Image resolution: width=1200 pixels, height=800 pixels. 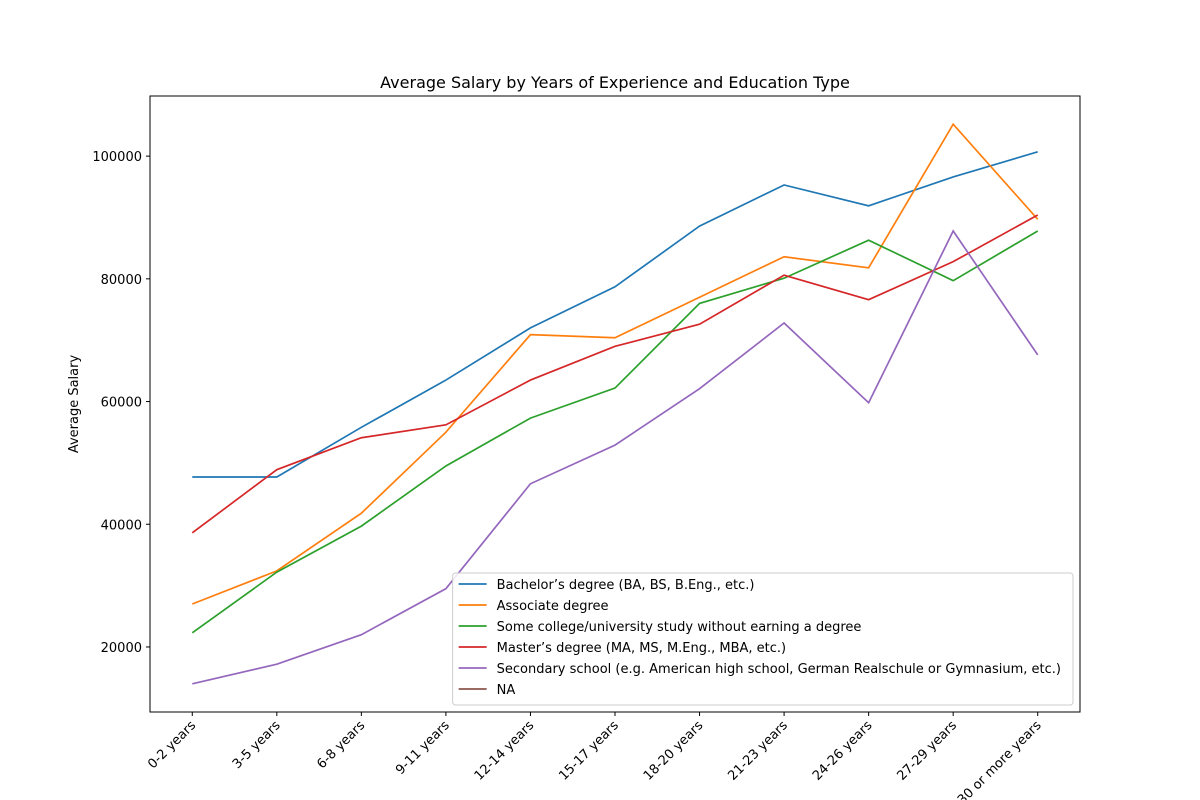 What do you see at coordinates (506, 690) in the screenshot?
I see `legend-label: NA` at bounding box center [506, 690].